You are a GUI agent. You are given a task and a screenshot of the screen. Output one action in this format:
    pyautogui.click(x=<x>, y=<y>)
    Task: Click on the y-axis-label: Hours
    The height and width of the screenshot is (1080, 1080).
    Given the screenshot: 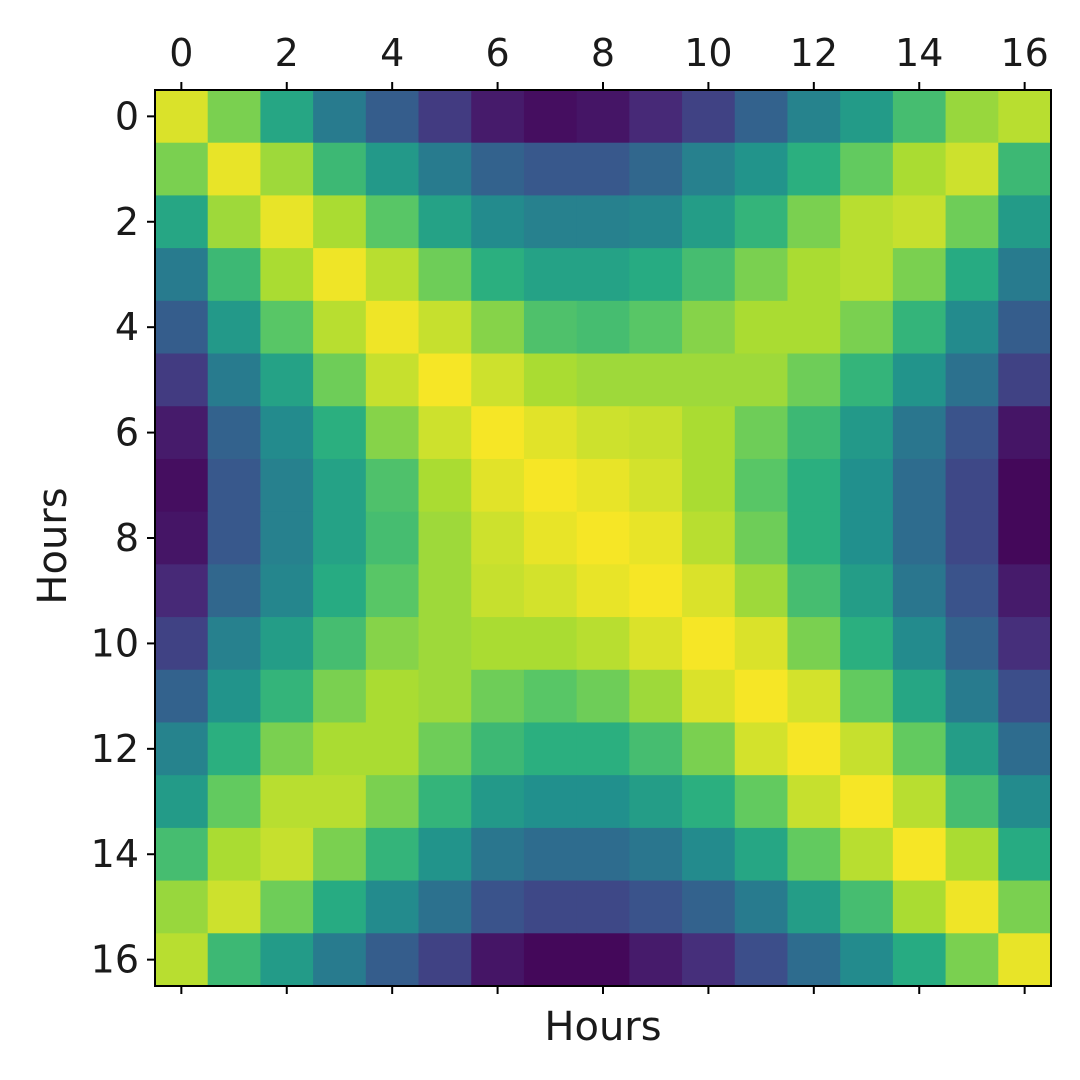 What is the action you would take?
    pyautogui.click(x=53, y=545)
    